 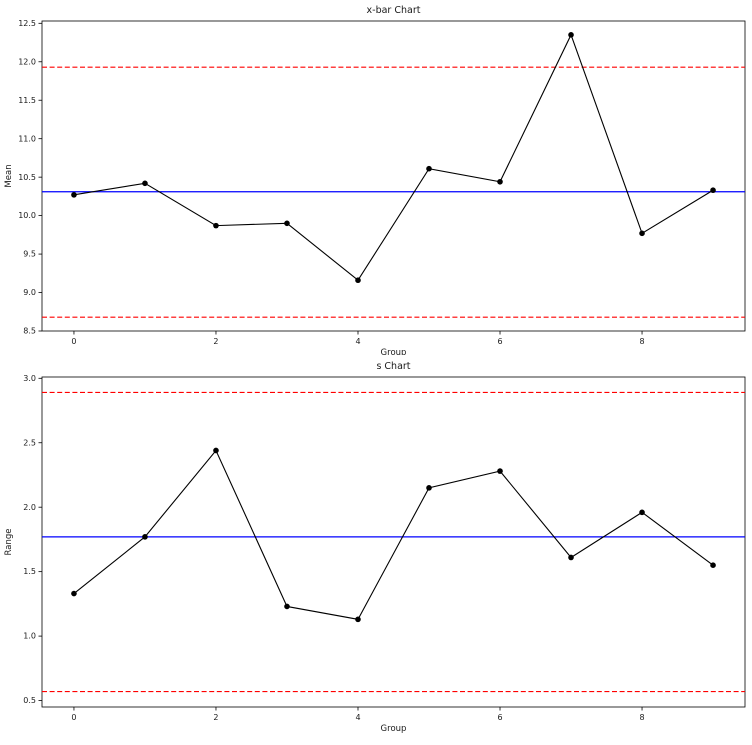 What do you see at coordinates (29, 331) in the screenshot?
I see `y-tick-label: 8.5` at bounding box center [29, 331].